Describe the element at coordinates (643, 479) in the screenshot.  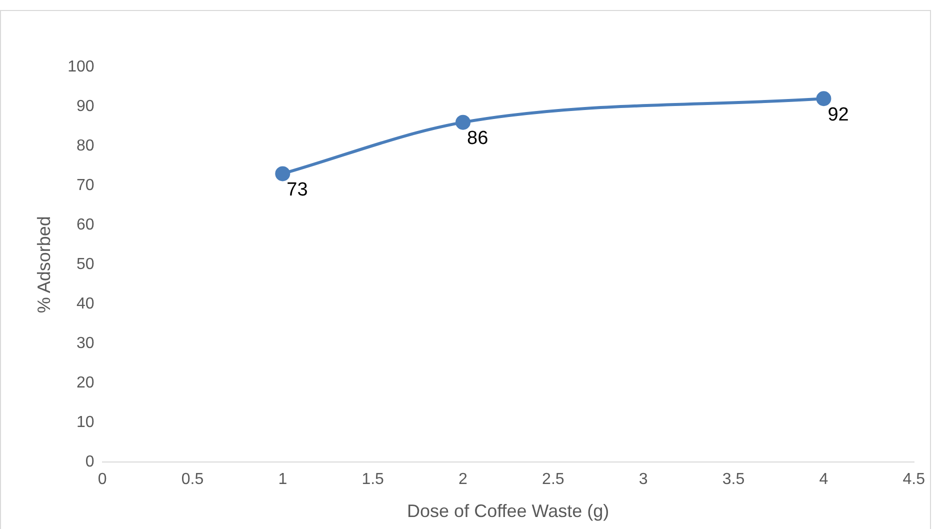
I see `x-tick-label: 3` at that location.